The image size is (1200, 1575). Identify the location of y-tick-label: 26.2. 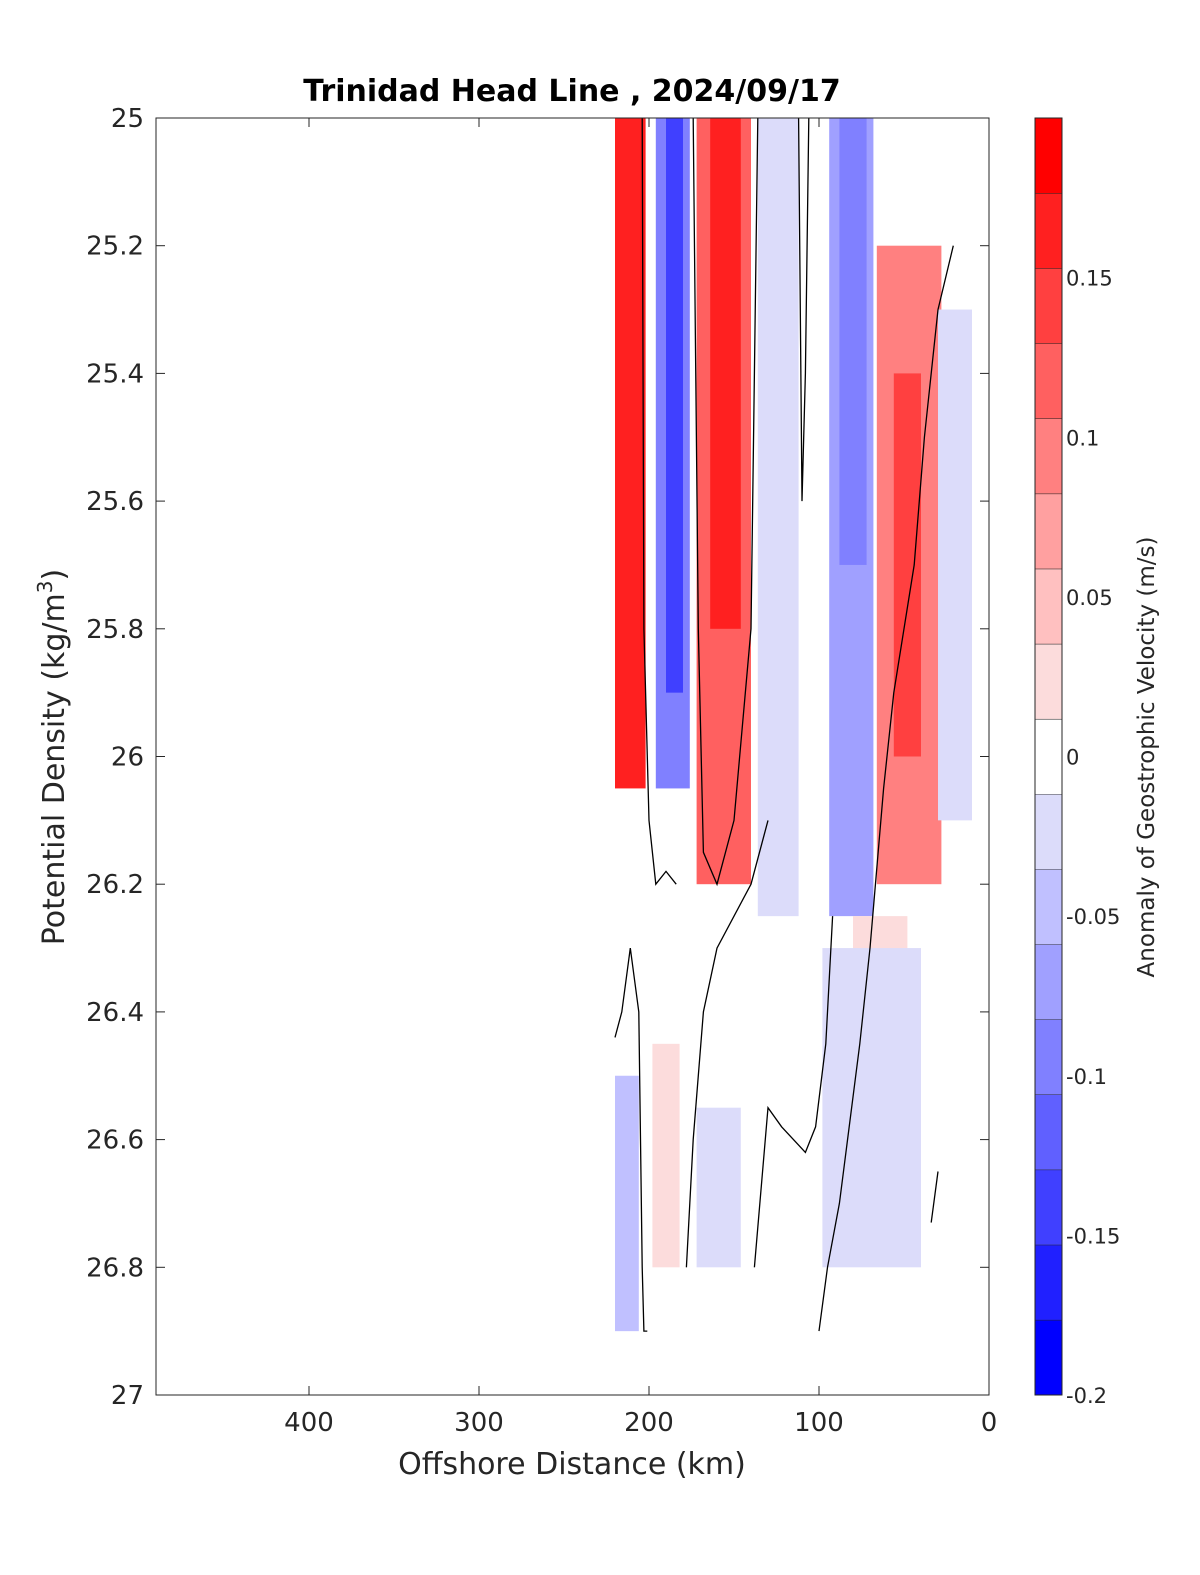
(115, 885).